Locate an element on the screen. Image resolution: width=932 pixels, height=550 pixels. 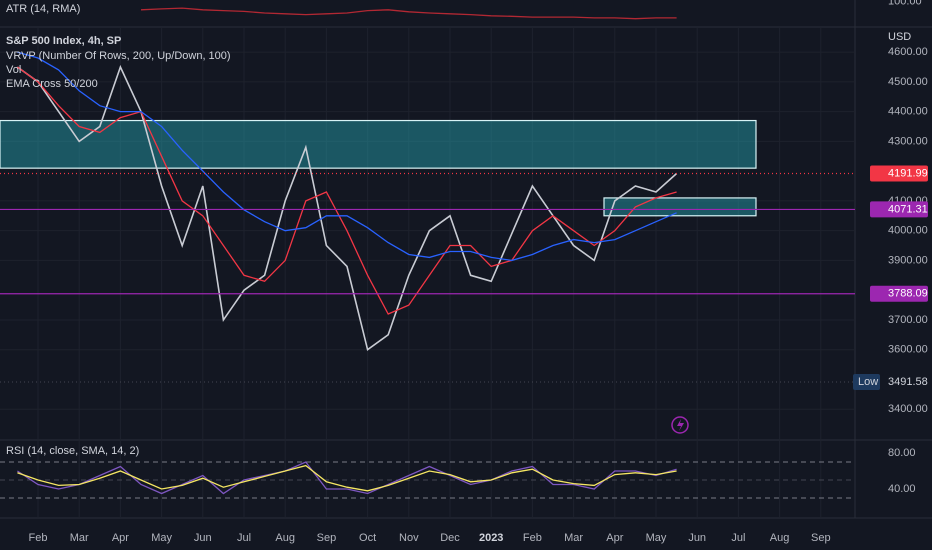
x-tick-label: 2023 is located at coordinates (491, 538).